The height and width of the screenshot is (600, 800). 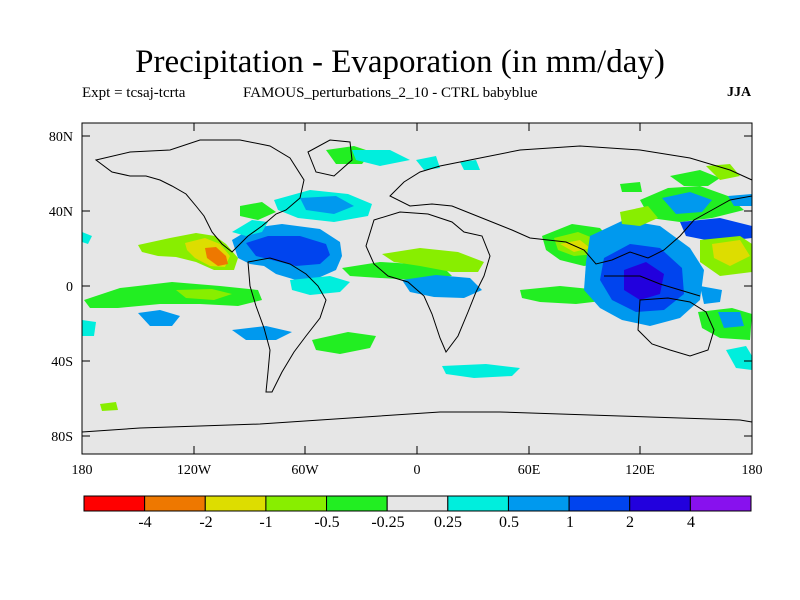 What do you see at coordinates (287, 325) in the screenshot?
I see `south-america-coast` at bounding box center [287, 325].